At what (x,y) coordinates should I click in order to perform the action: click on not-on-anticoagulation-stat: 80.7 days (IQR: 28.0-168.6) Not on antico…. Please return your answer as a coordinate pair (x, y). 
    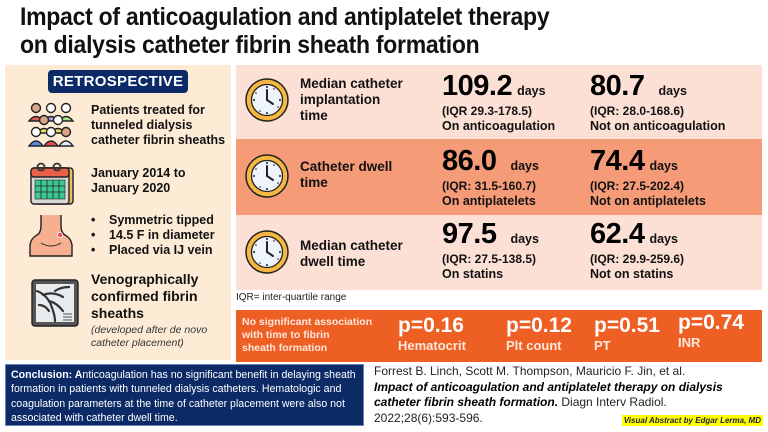
    Looking at the image, I should click on (657, 102).